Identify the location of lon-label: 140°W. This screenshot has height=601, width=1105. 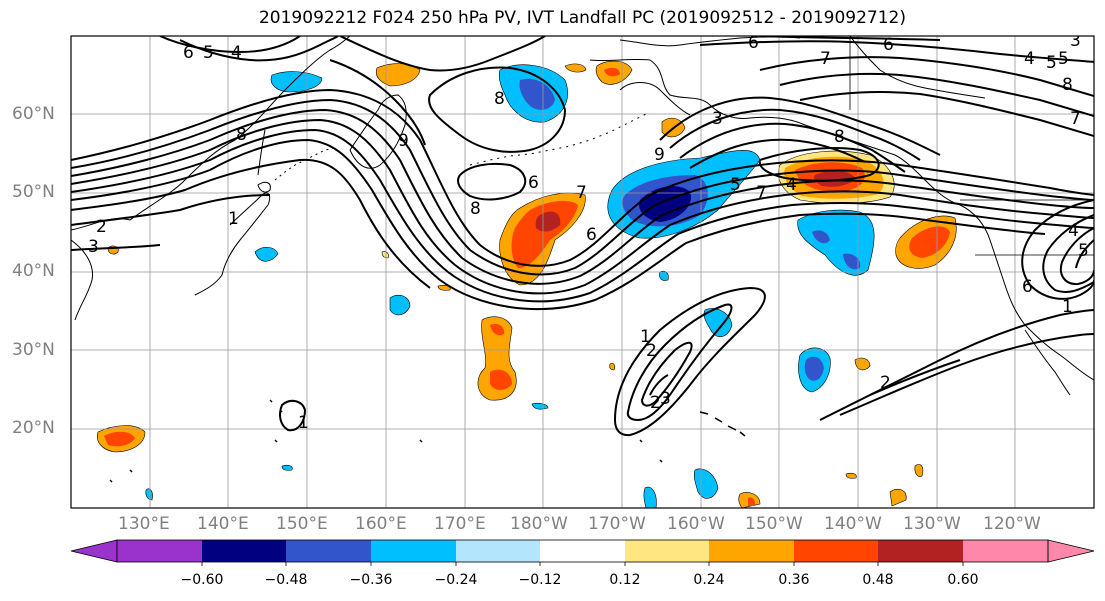
(853, 524).